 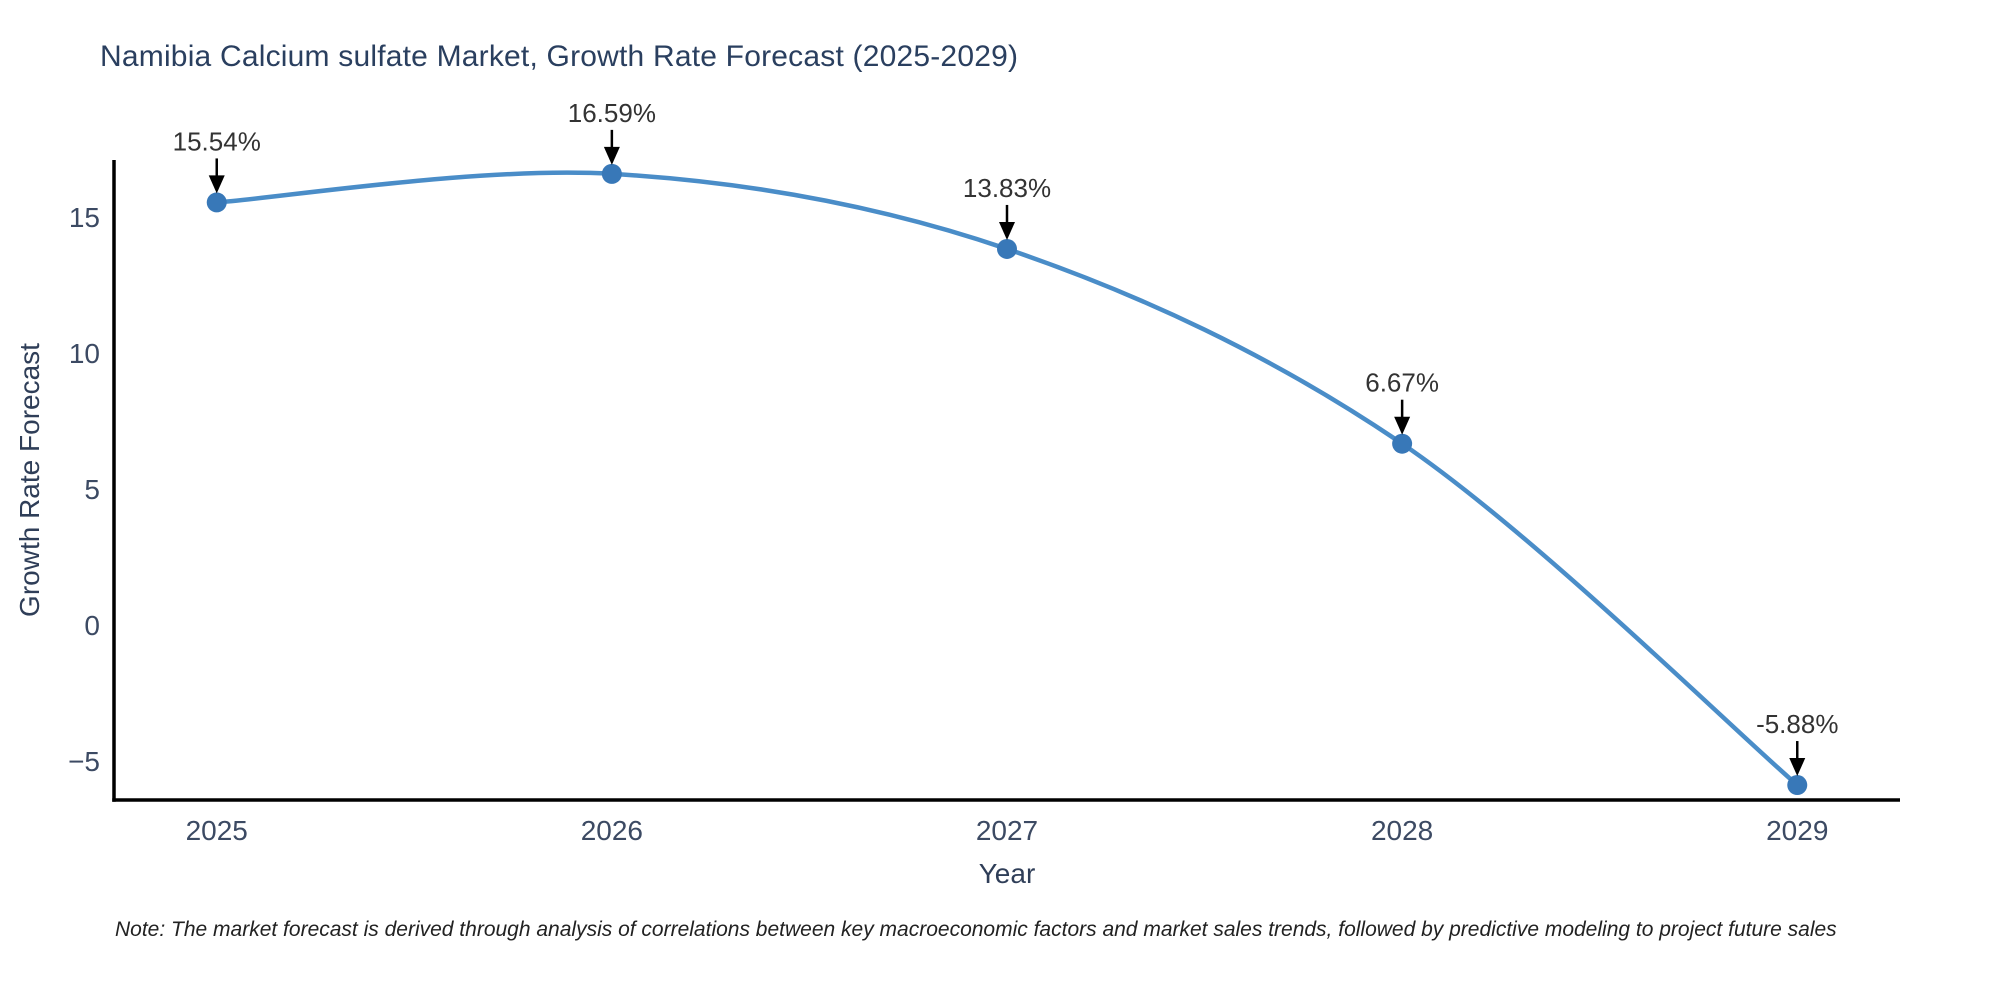 What do you see at coordinates (612, 830) in the screenshot?
I see `x-tick-label: 2026` at bounding box center [612, 830].